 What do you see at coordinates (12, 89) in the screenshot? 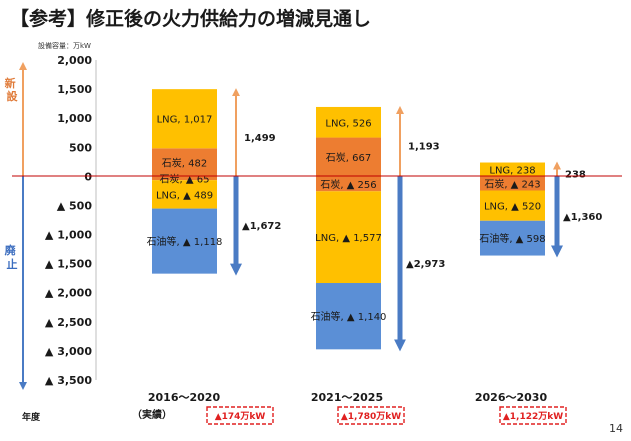
I see `side-label-new: 新 設` at bounding box center [12, 89].